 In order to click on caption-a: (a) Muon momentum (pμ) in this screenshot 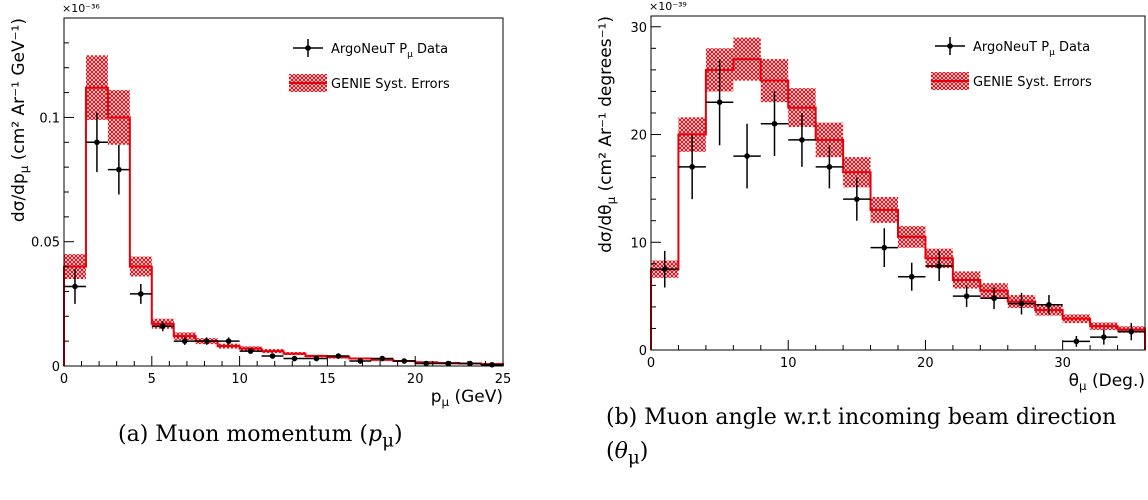, I will do `click(328, 438)`.